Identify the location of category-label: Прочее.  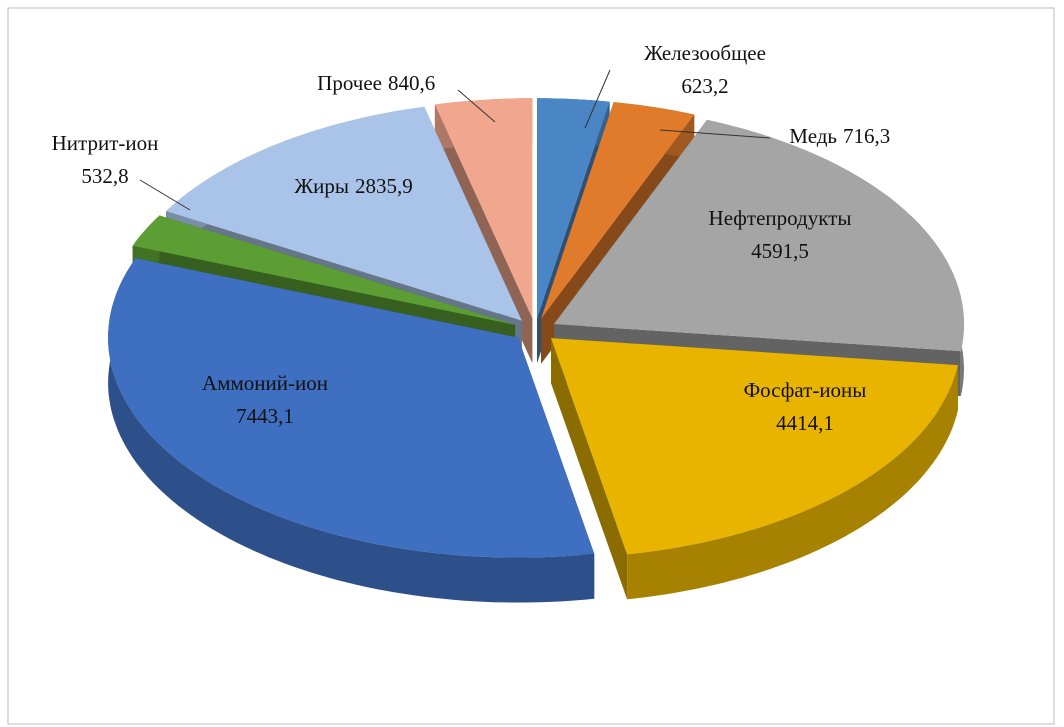
(349, 83).